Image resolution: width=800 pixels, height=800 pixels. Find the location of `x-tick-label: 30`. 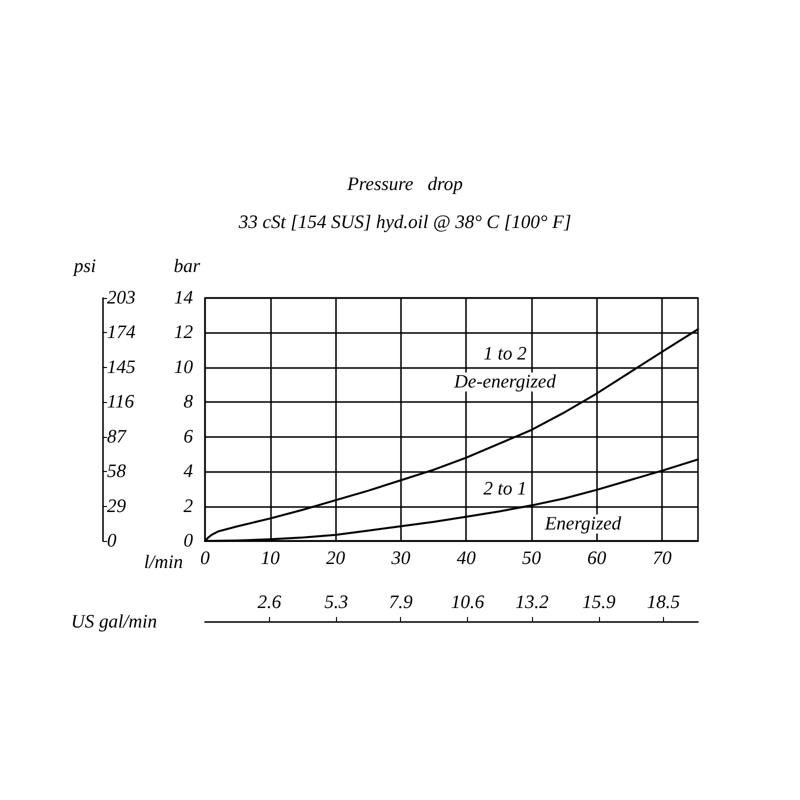

x-tick-label: 30 is located at coordinates (400, 558).